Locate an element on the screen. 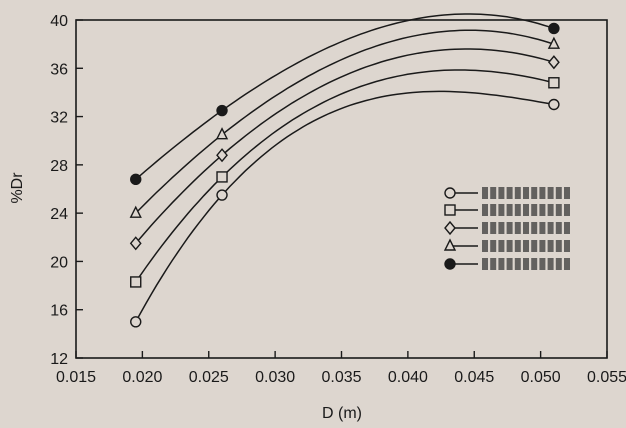  y-tick-label: 36 is located at coordinates (59, 69).